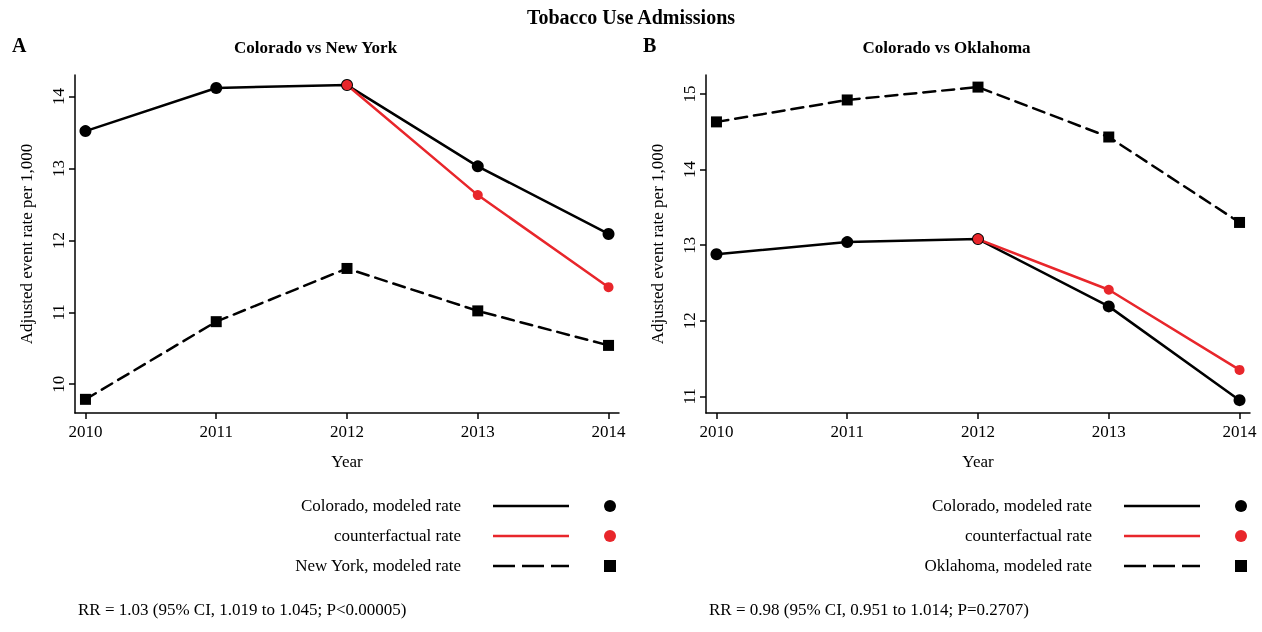 This screenshot has width=1262, height=632. I want to click on text: B, so click(650, 45).